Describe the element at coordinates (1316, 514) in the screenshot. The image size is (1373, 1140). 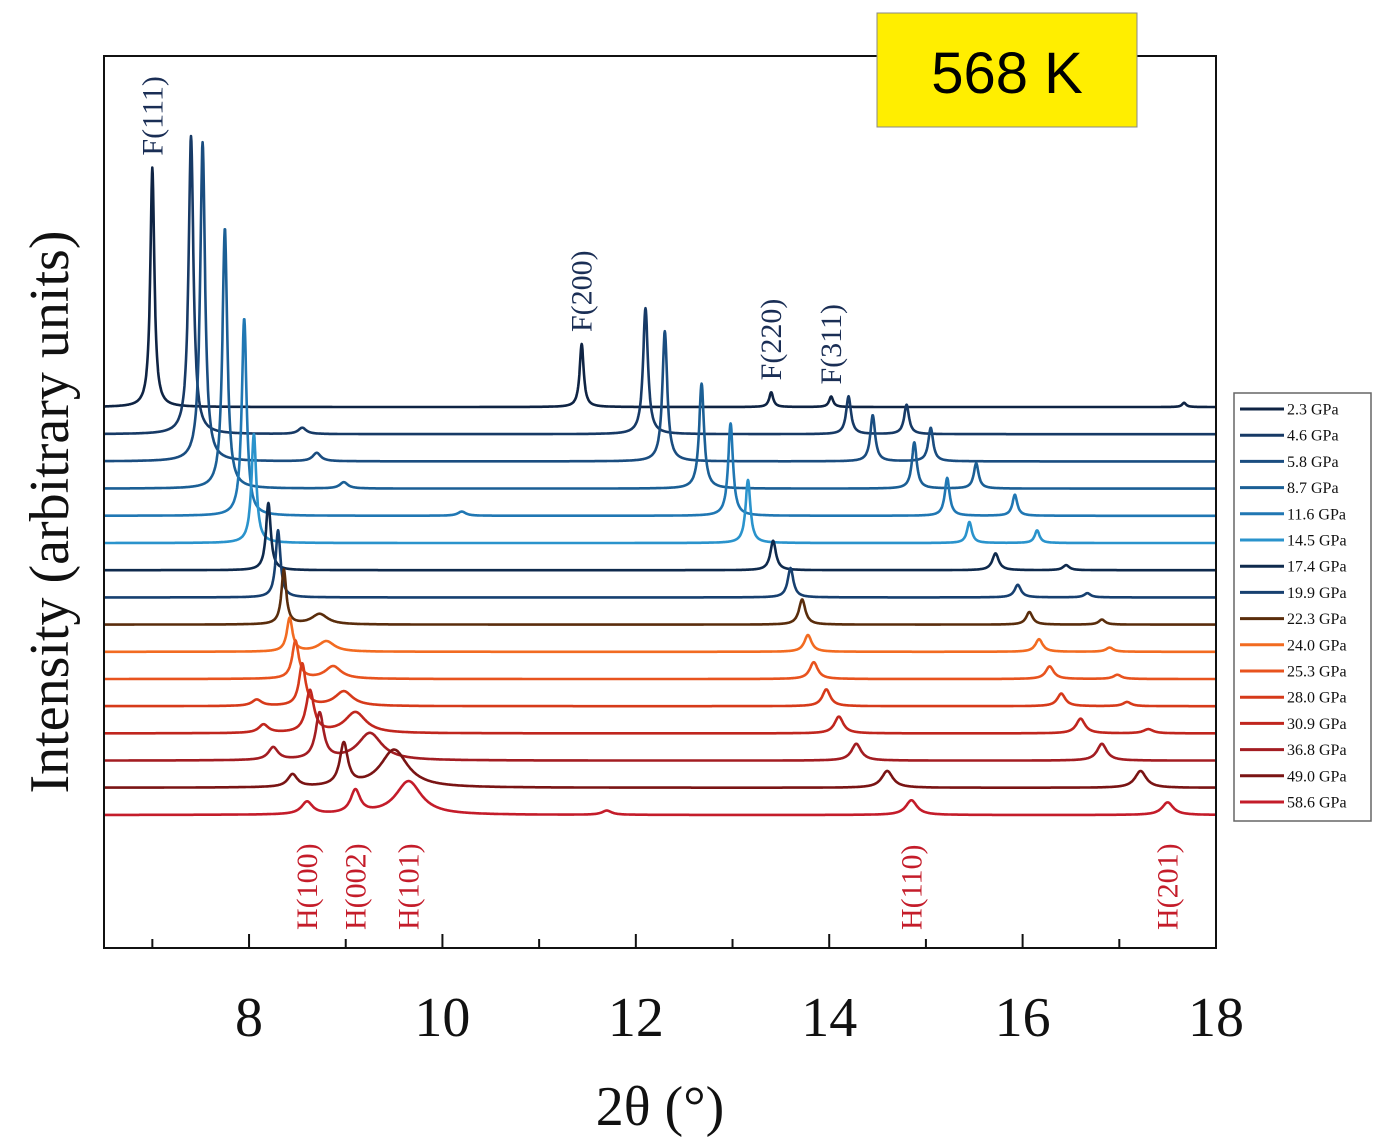
I see `legend-label: 11.6 GPa` at that location.